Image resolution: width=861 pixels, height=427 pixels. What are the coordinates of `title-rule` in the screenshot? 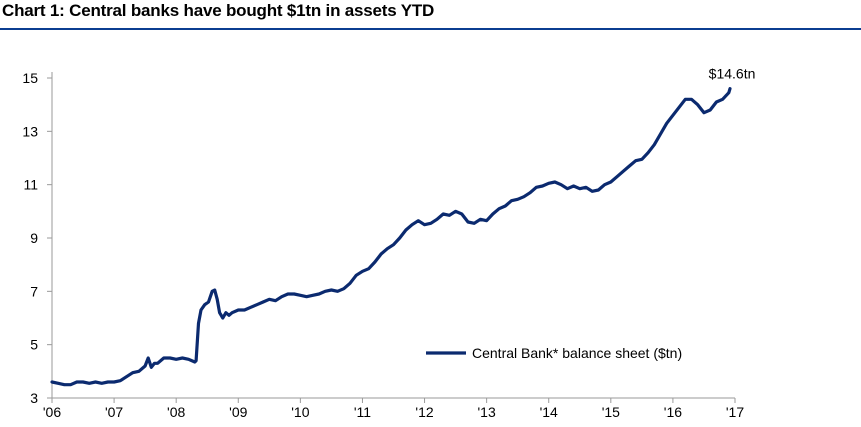 It's located at (430, 29).